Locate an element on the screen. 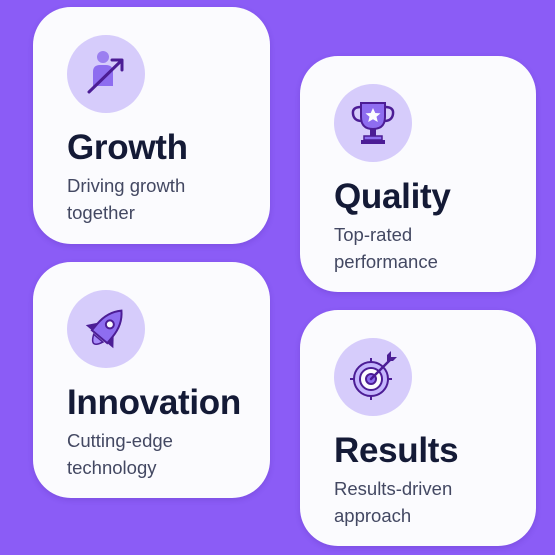 Image resolution: width=555 pixels, height=555 pixels. card-description: Cutting-edge technology is located at coordinates (120, 454).